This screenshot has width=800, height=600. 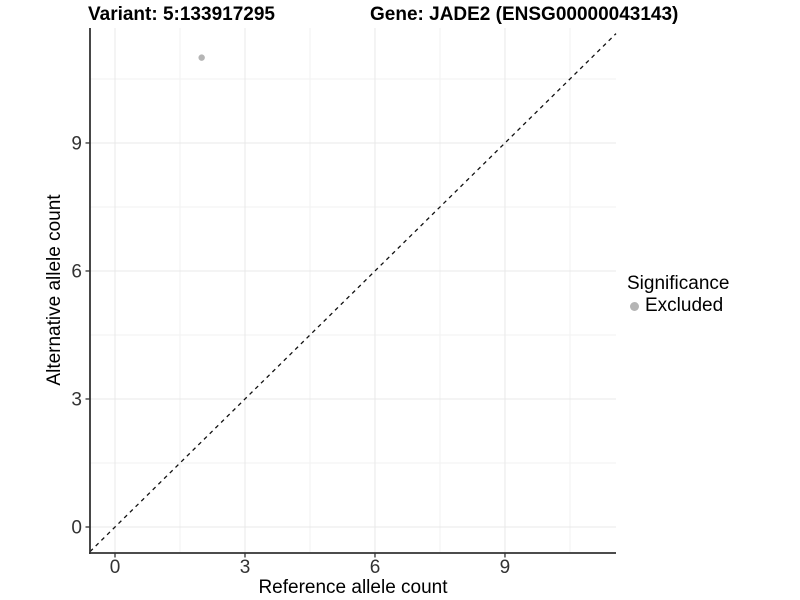 I want to click on legend-entry-label: Excluded, so click(x=684, y=305).